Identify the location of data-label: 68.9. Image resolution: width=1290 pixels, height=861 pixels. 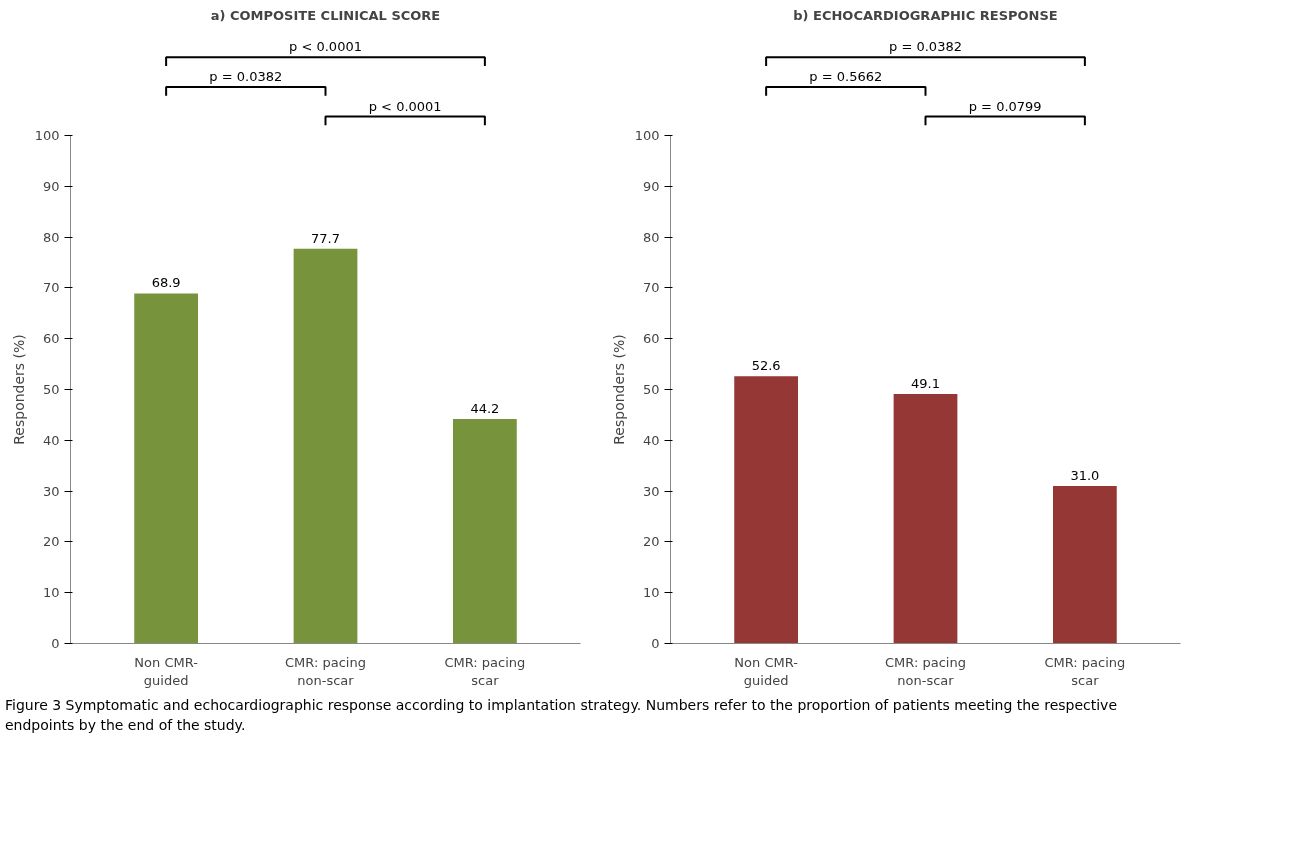
(166, 283).